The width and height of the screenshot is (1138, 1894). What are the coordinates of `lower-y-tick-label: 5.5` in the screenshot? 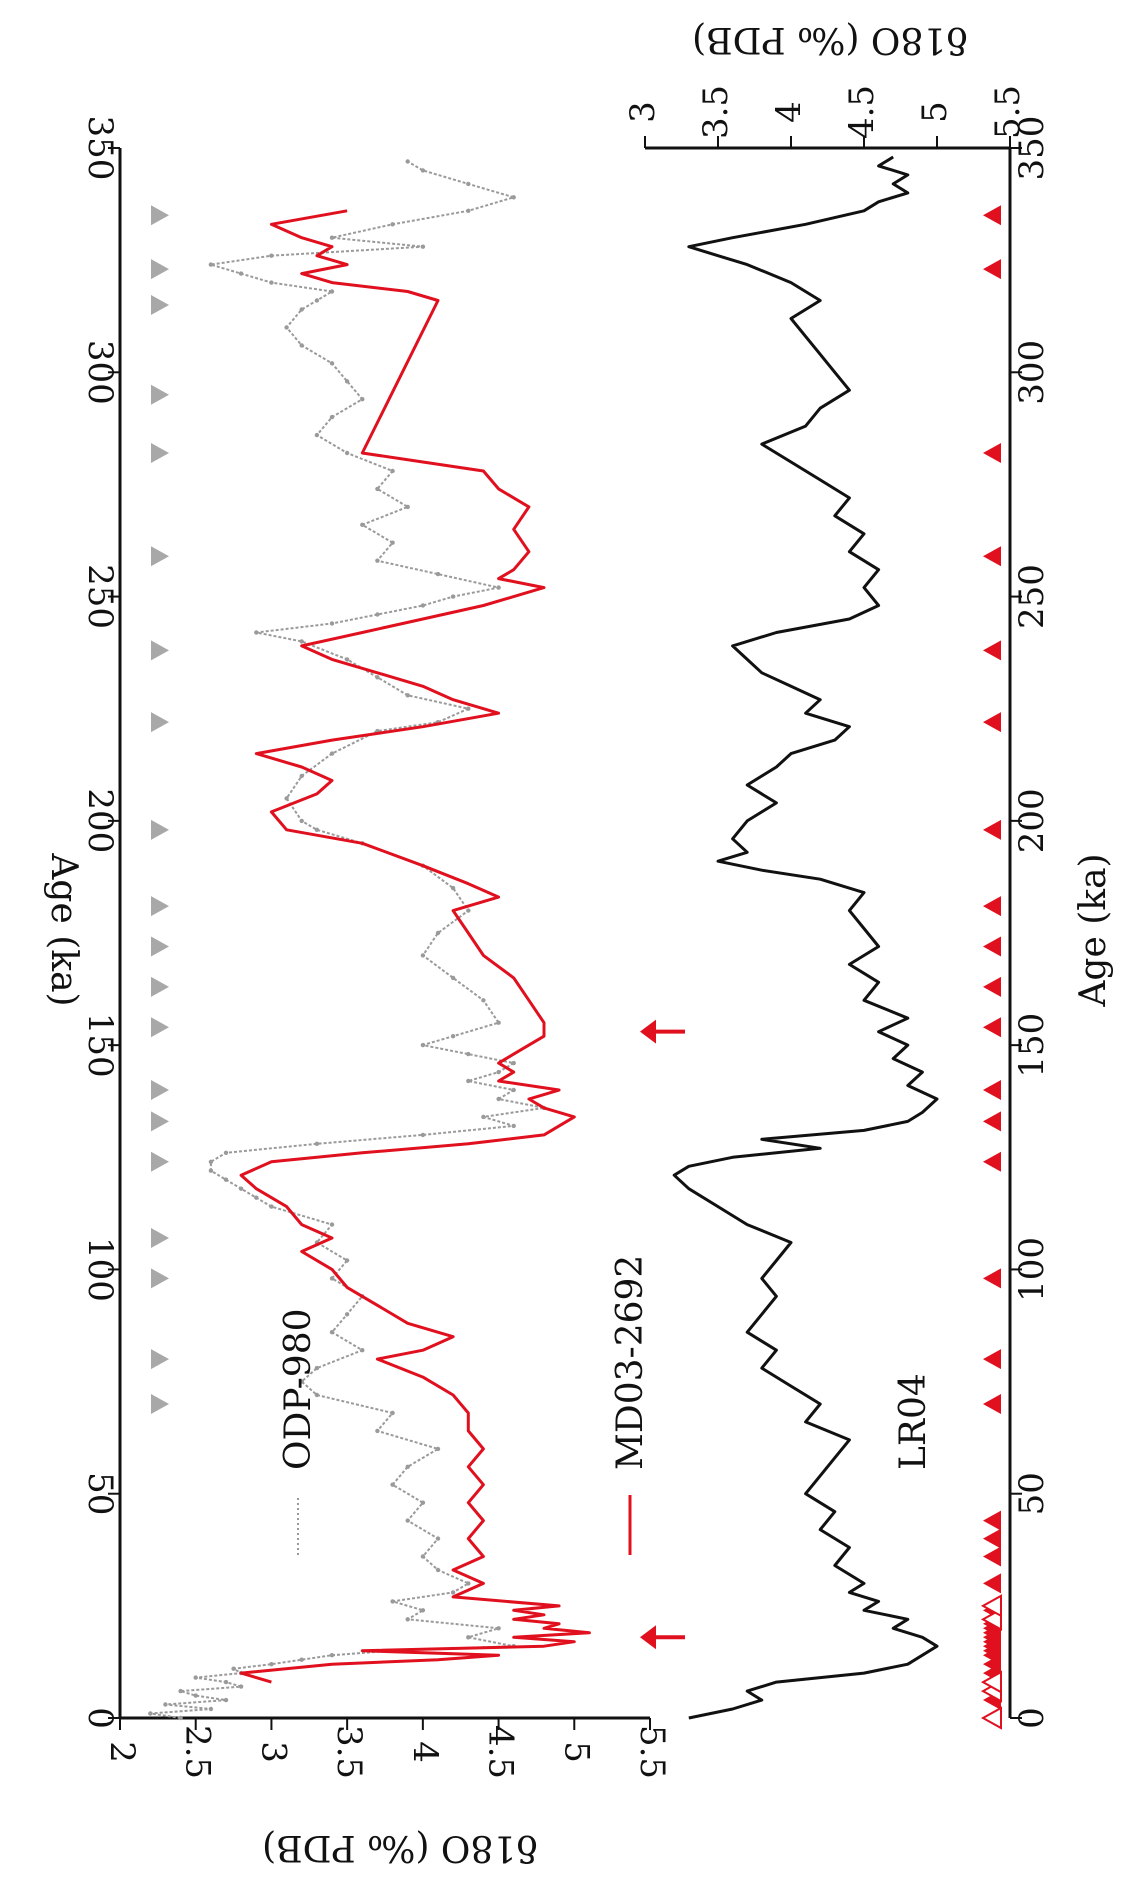 It's located at (1008, 112).